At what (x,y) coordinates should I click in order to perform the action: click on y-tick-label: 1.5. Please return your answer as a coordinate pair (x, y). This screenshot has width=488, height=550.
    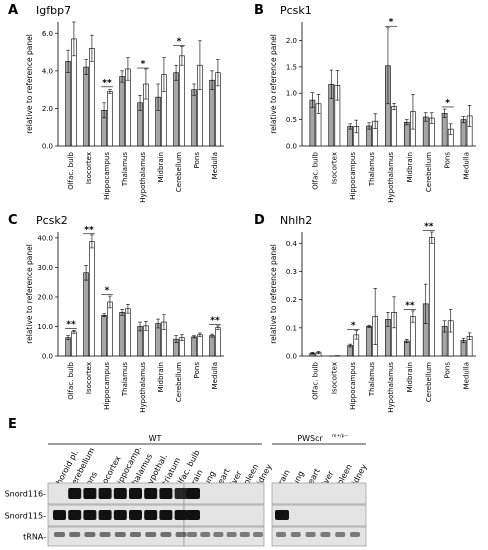
    Looking at the image, I should click on (291, 67).